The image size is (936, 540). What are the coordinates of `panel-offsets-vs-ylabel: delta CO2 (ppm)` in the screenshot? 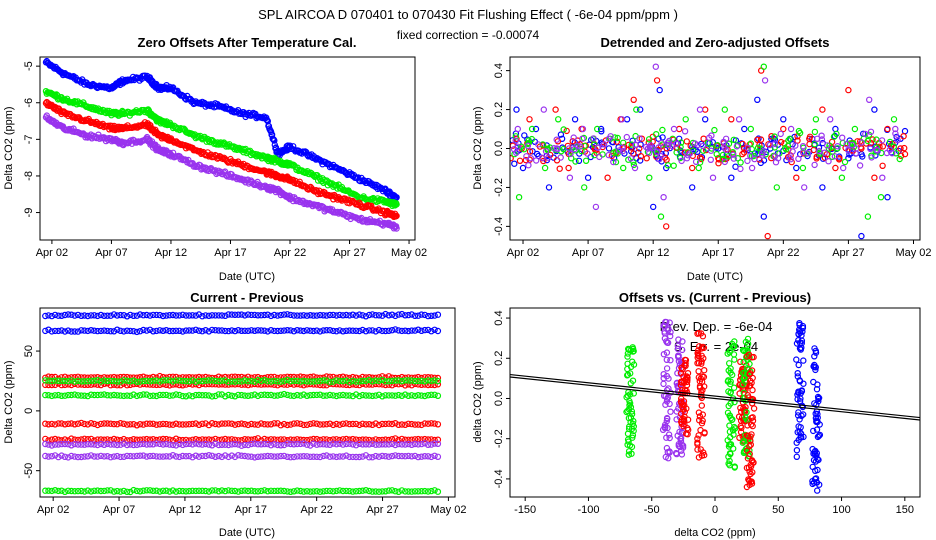 It's located at (478, 401).